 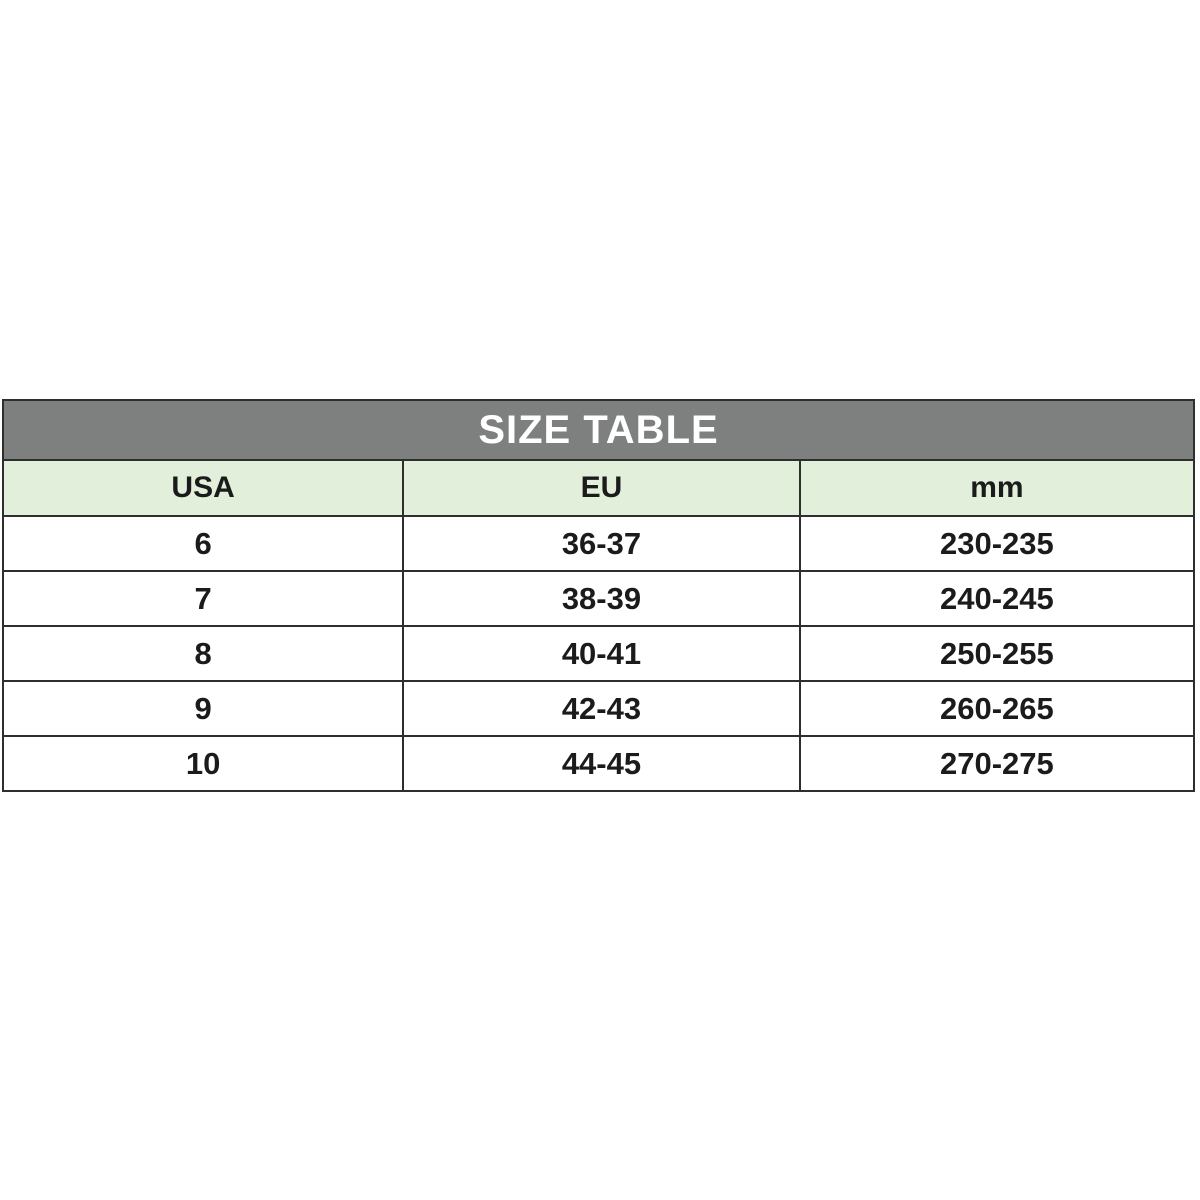 What do you see at coordinates (203, 488) in the screenshot?
I see `column-header-usa: USA` at bounding box center [203, 488].